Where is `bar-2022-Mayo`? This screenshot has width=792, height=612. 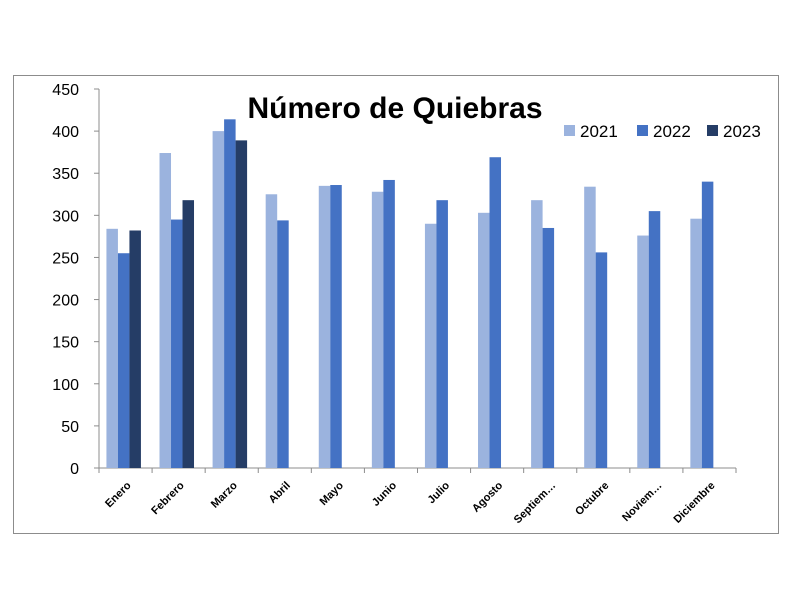 bar-2022-Mayo is located at coordinates (336, 326).